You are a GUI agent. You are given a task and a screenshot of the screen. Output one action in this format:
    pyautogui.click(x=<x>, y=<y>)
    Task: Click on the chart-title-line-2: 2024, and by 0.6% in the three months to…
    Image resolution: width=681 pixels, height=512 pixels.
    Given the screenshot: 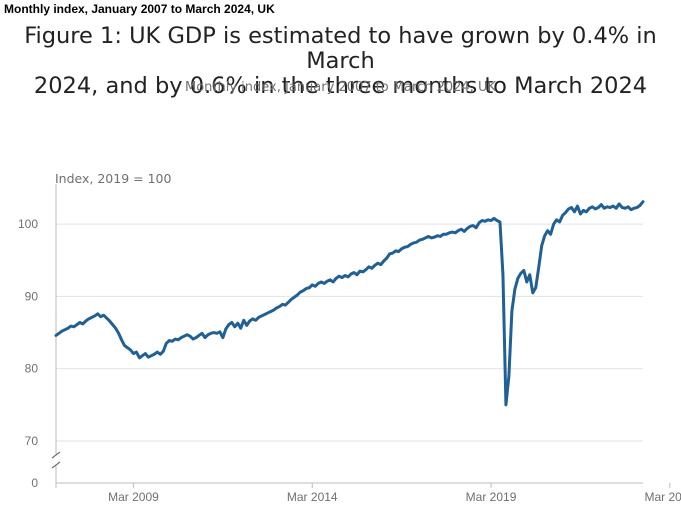 What is the action you would take?
    pyautogui.click(x=340, y=86)
    